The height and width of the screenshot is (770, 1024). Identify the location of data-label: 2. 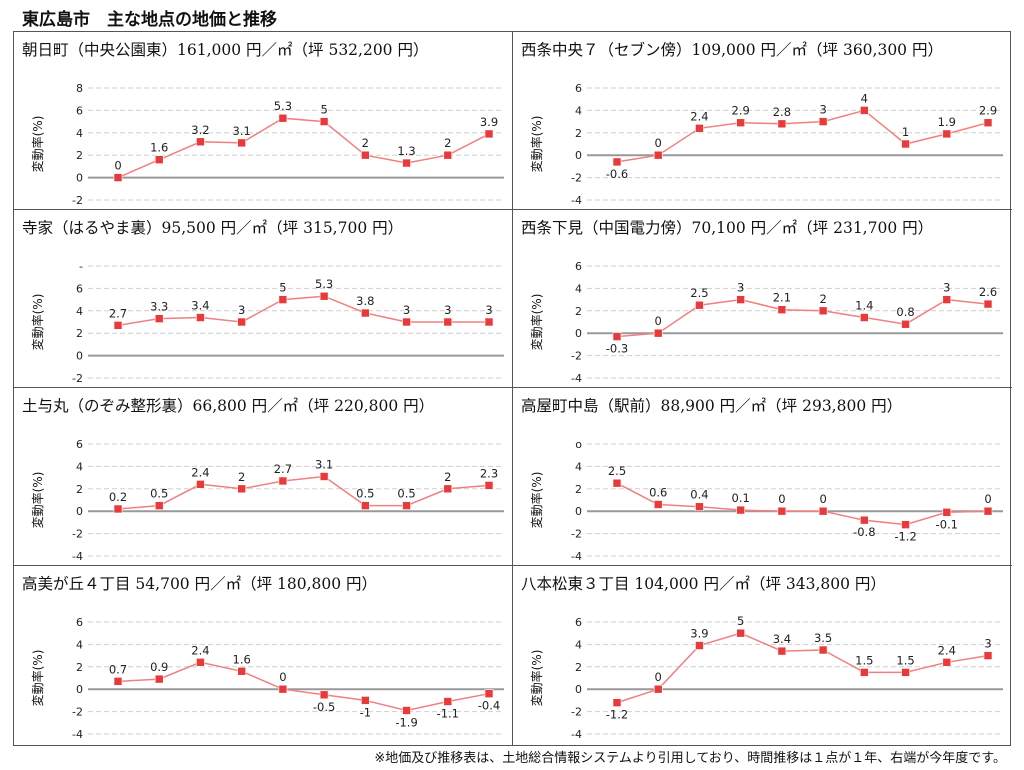
(822, 299).